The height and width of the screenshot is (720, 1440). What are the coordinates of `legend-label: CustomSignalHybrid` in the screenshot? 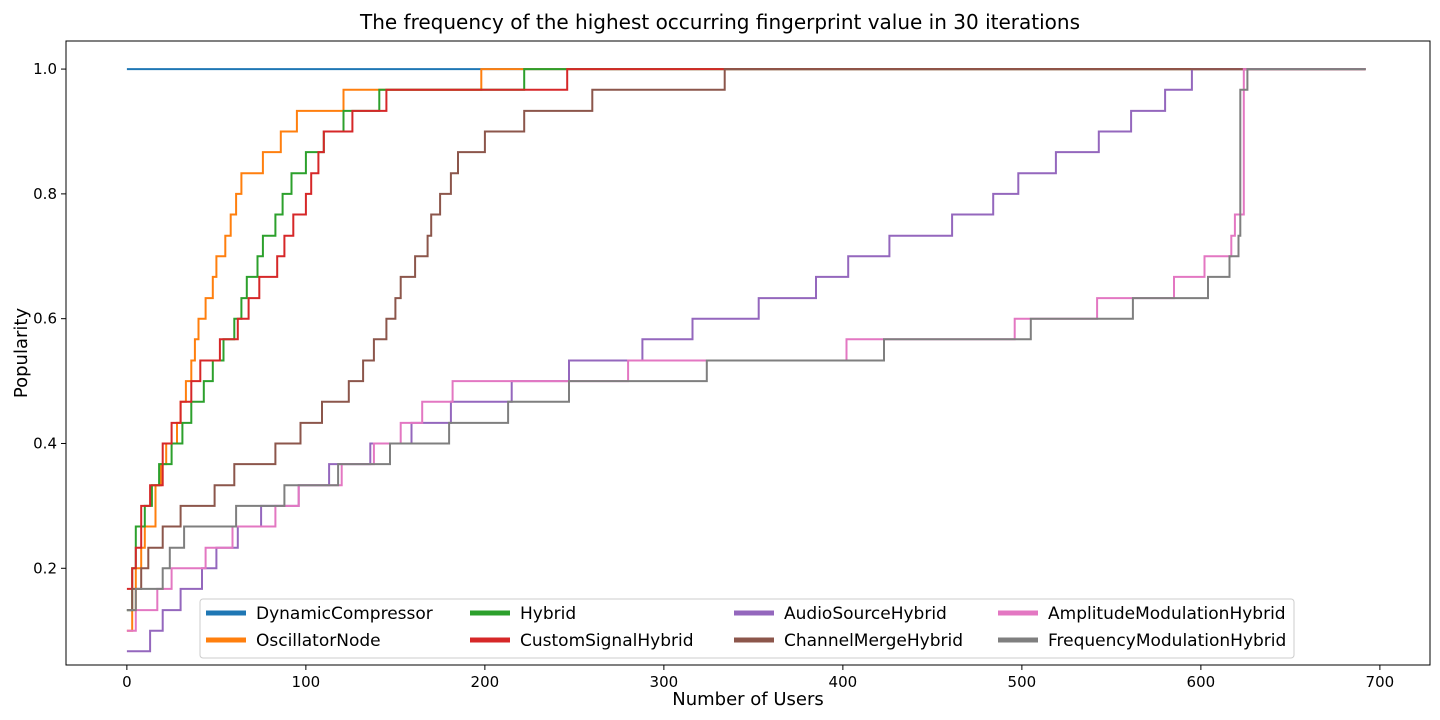 It's located at (607, 641).